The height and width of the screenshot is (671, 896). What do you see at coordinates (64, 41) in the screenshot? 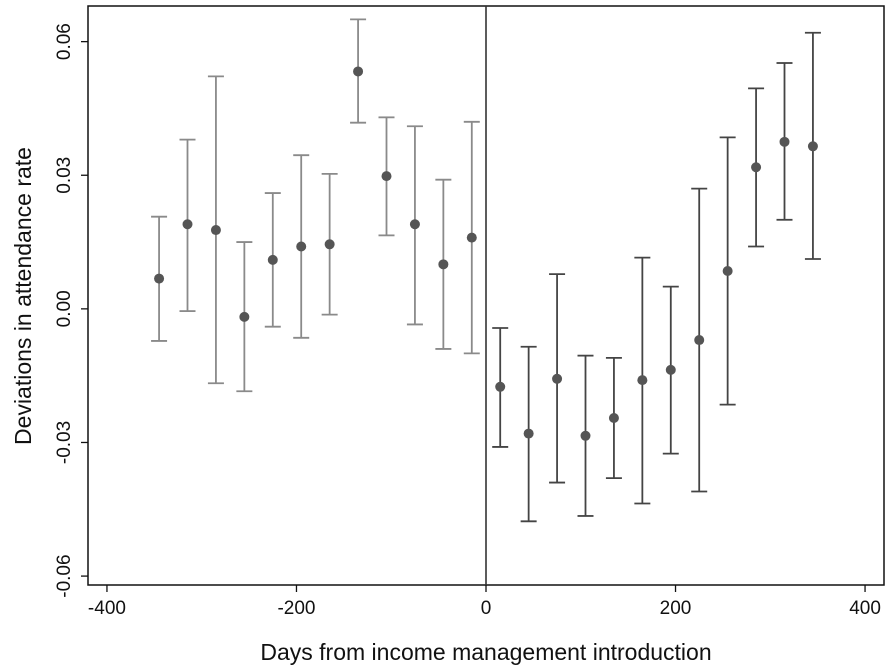
I see `y-tick-label: 0.06` at bounding box center [64, 41].